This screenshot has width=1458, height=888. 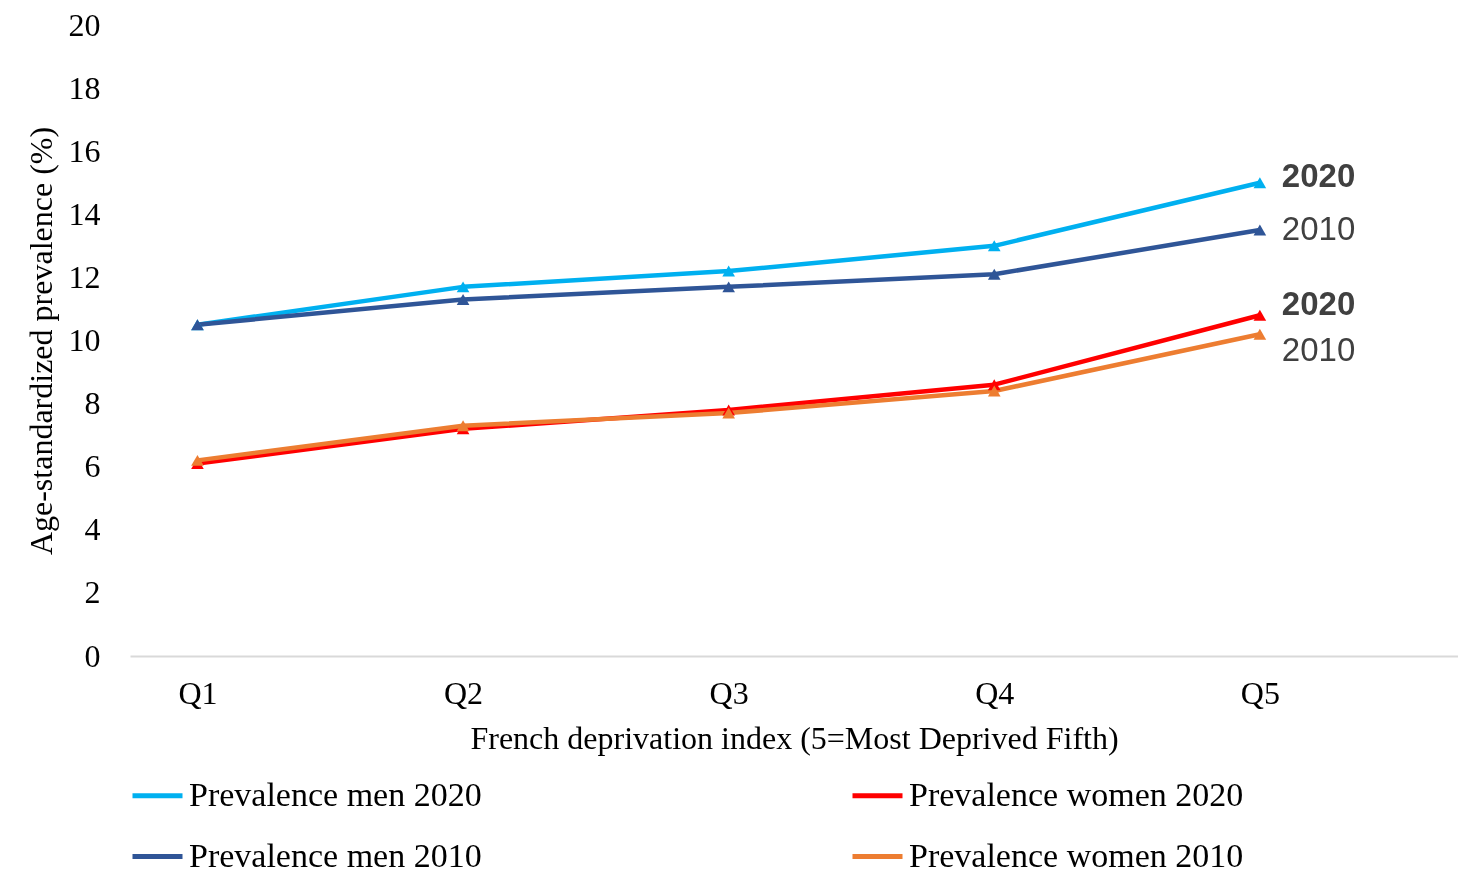 What do you see at coordinates (729, 692) in the screenshot?
I see `x-tick-label: Q3` at bounding box center [729, 692].